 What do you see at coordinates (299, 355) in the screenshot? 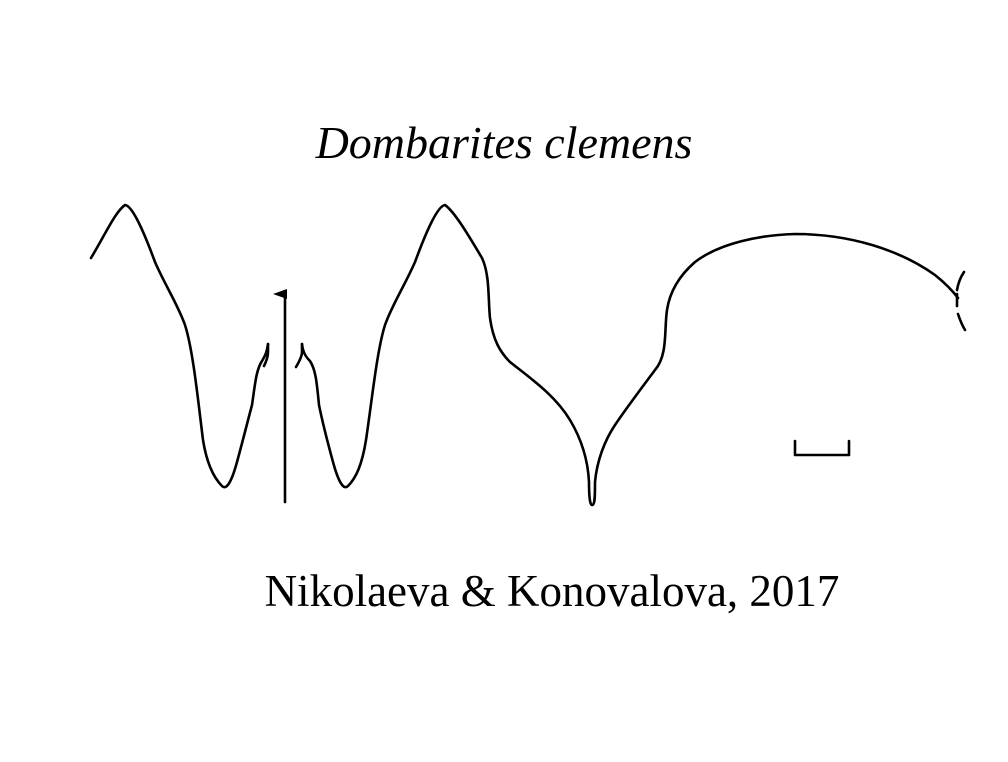
I see `ventral-lobe-right-hook` at bounding box center [299, 355].